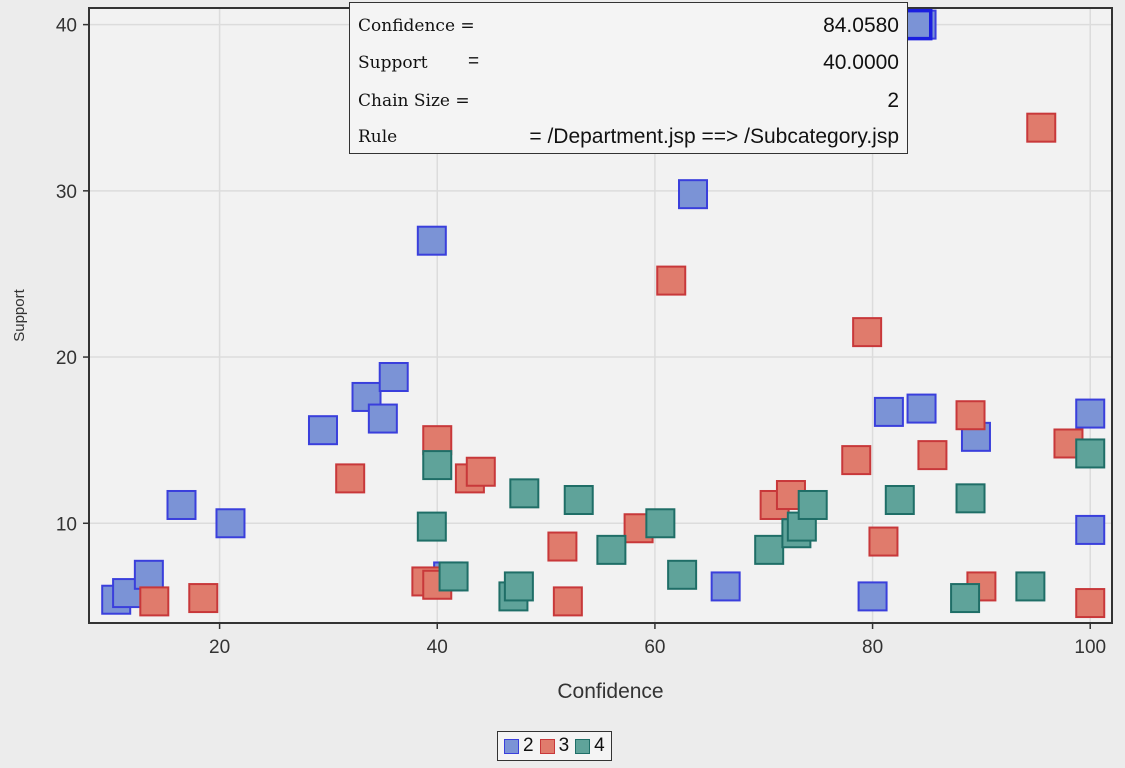  I want to click on tooltip-row-support: Support = 40.0000, so click(628, 63).